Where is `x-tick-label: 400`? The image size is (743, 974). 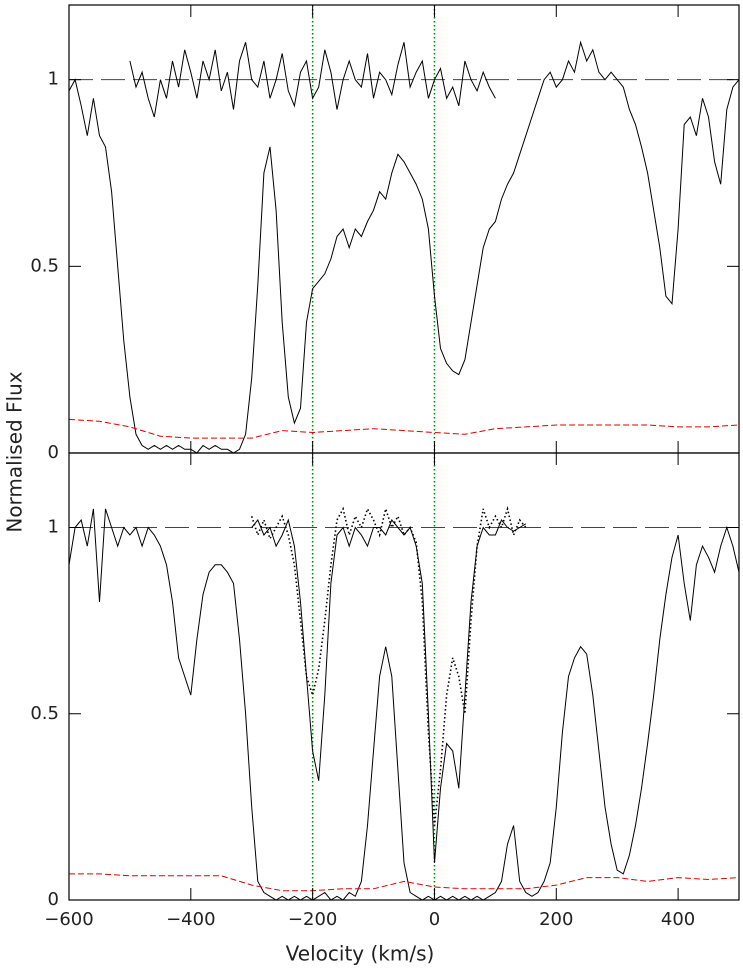 x-tick-label: 400 is located at coordinates (678, 919).